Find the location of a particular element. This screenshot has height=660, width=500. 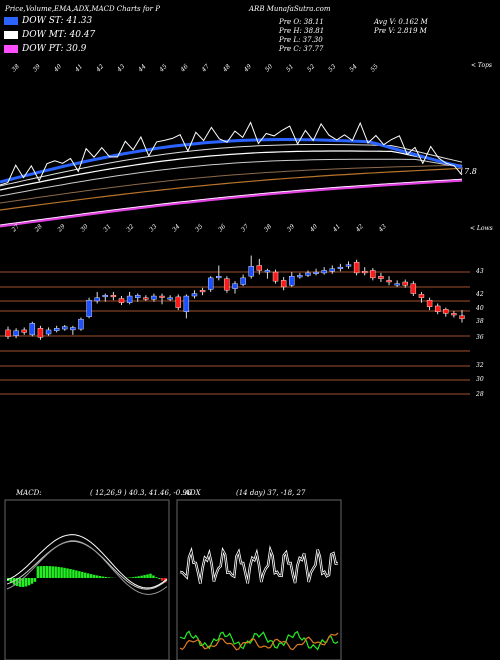

low-mark: 42 is located at coordinates (359, 228).